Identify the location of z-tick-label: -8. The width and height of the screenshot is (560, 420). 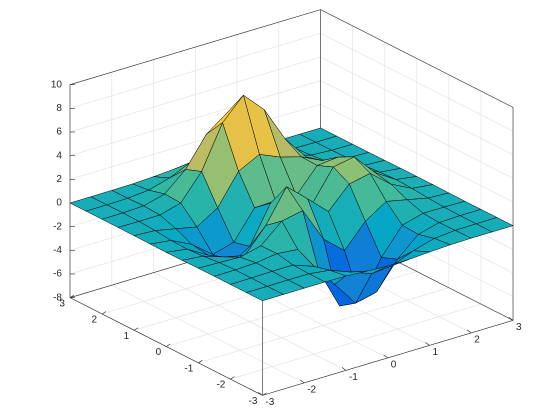
(57, 297).